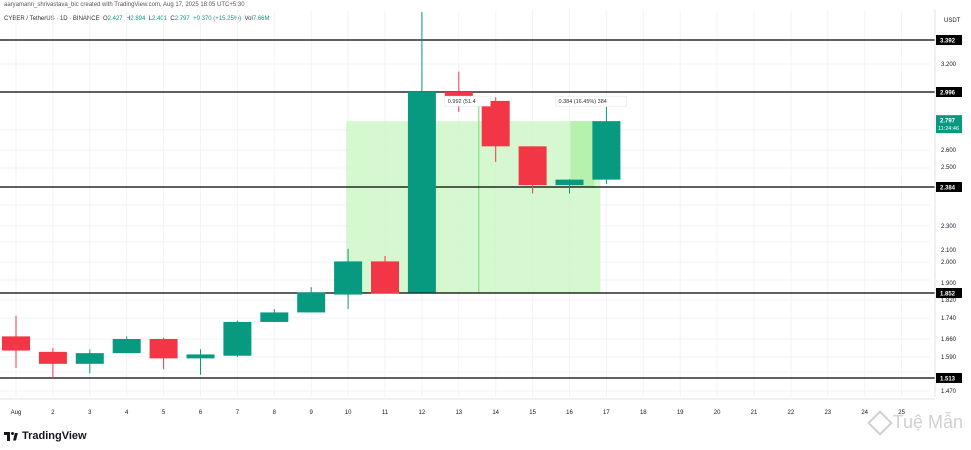  What do you see at coordinates (90, 413) in the screenshot?
I see `x-tick-label: 3` at bounding box center [90, 413].